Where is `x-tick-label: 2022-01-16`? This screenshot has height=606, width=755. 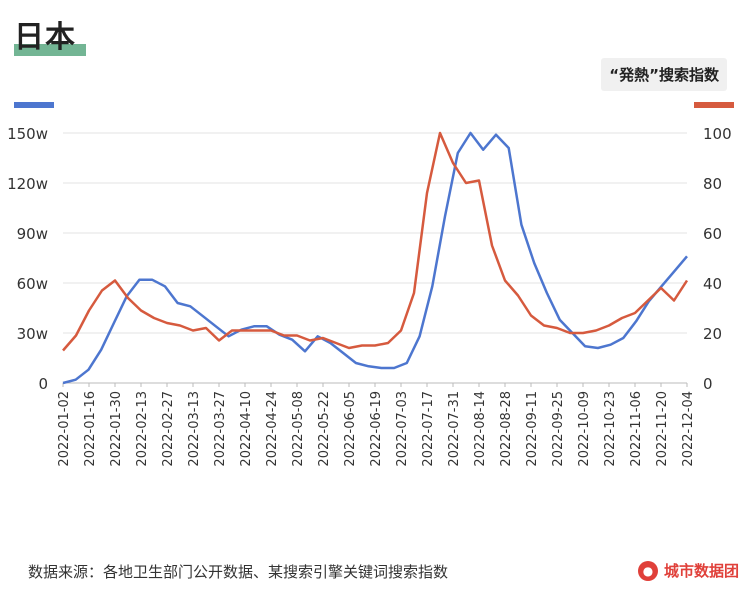
x-tick-label: 2022-01-16 is located at coordinates (90, 429).